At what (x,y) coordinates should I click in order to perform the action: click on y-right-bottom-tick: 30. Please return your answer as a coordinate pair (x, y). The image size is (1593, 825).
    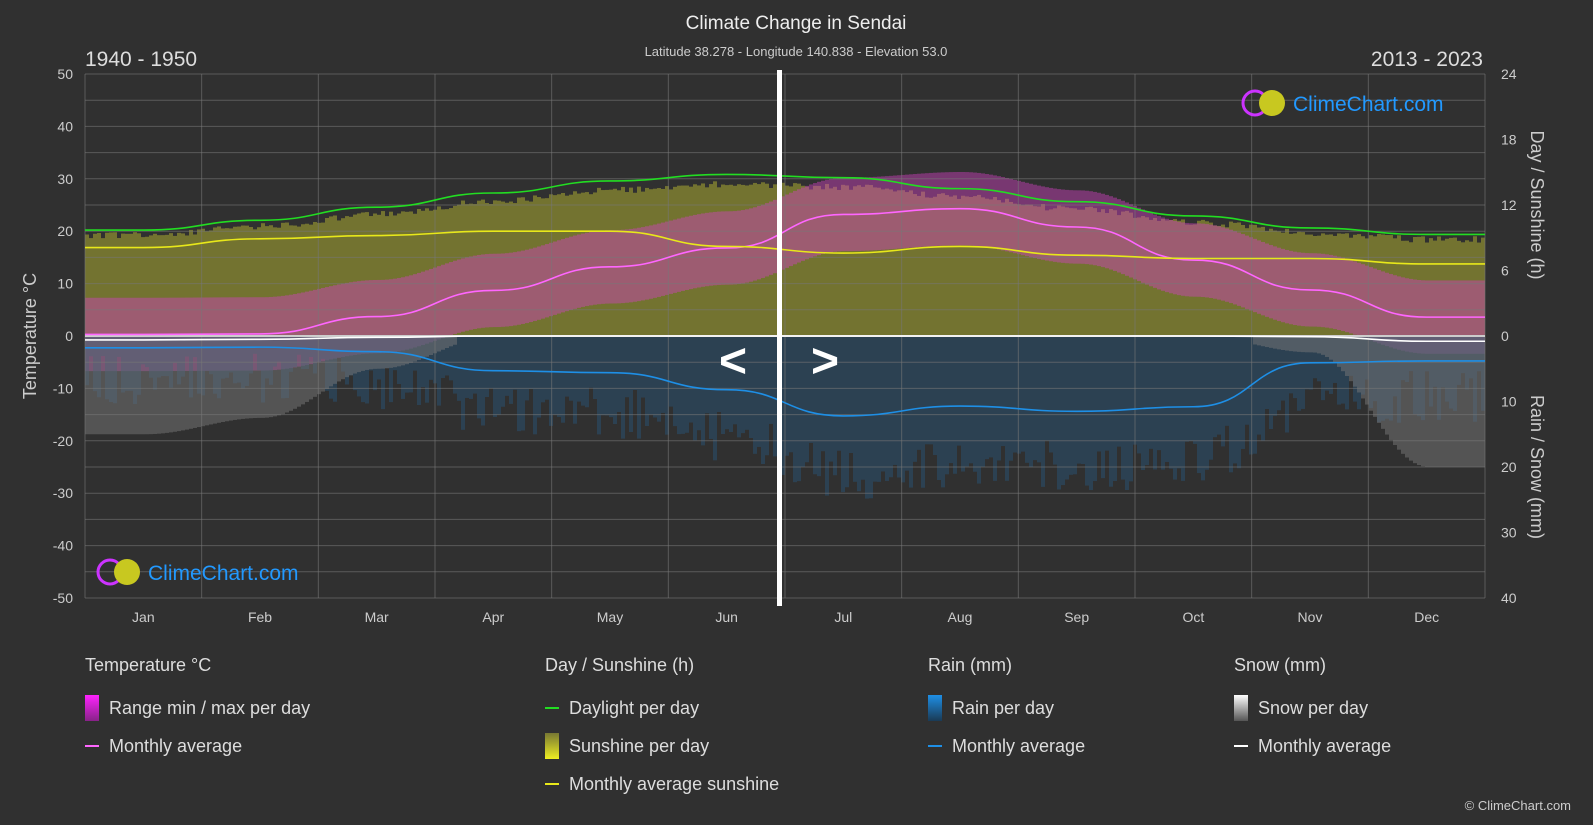
    Looking at the image, I should click on (1509, 533).